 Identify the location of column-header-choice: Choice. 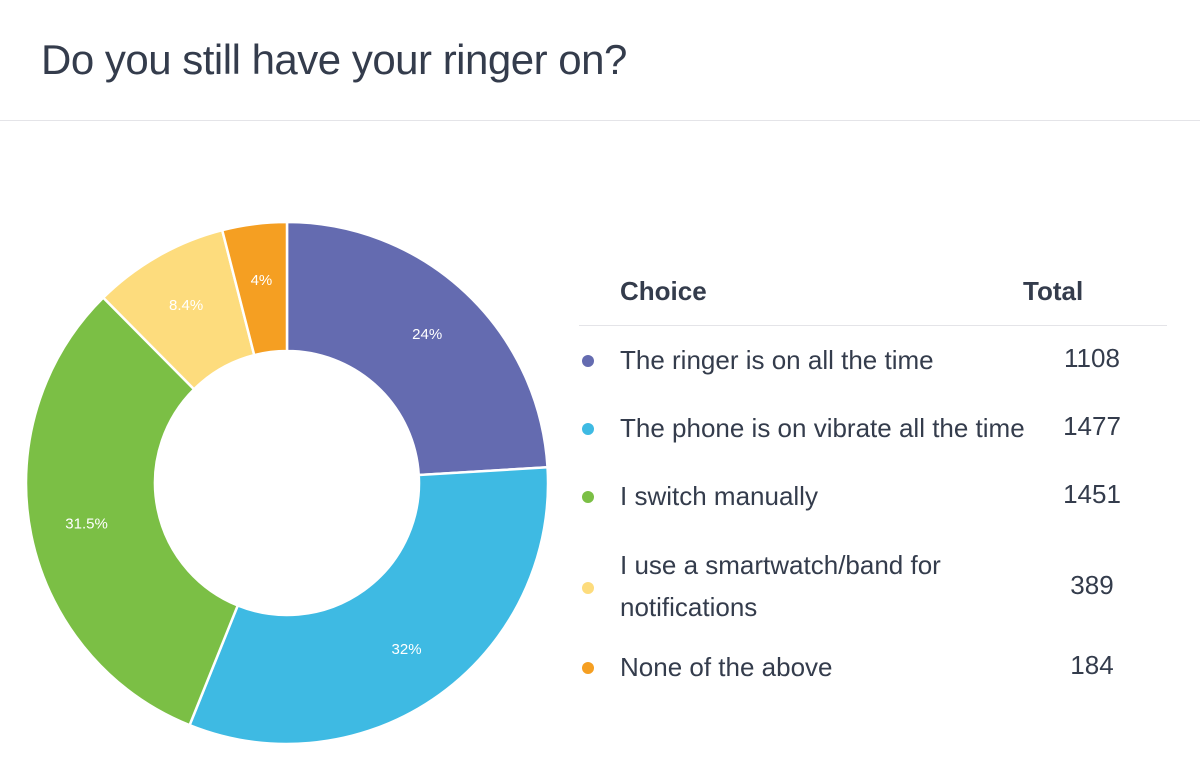
(663, 291).